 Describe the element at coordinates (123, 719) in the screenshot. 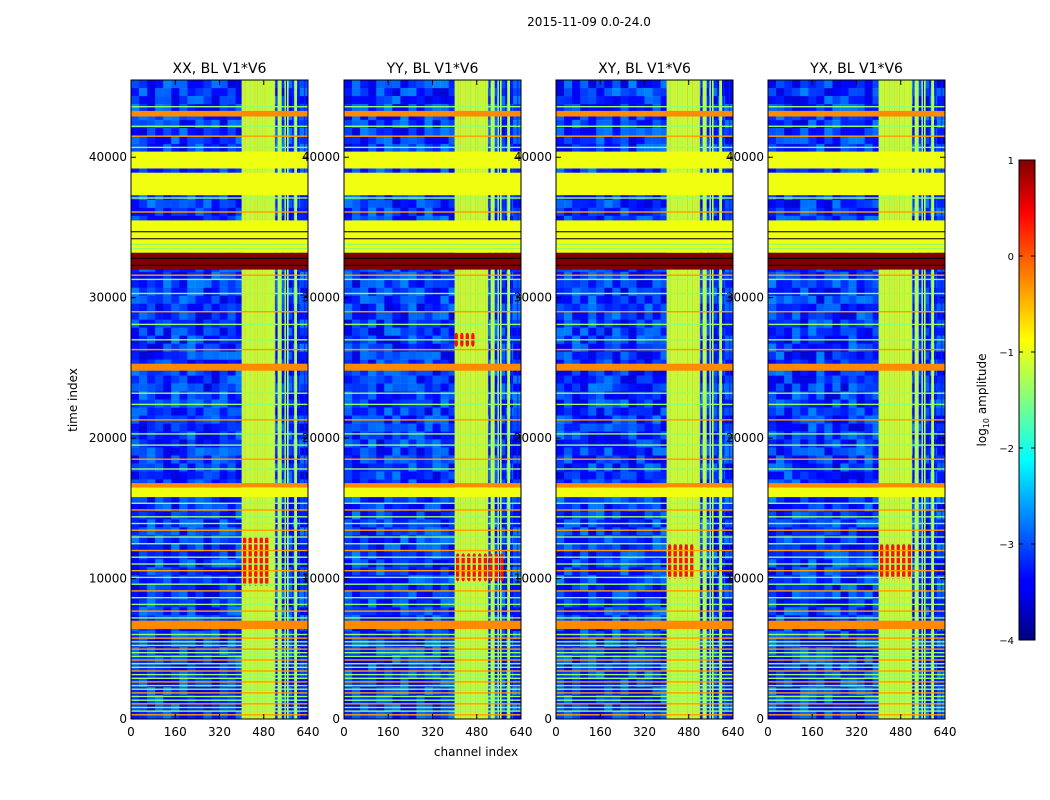

I see `y-tick-label: 0` at that location.